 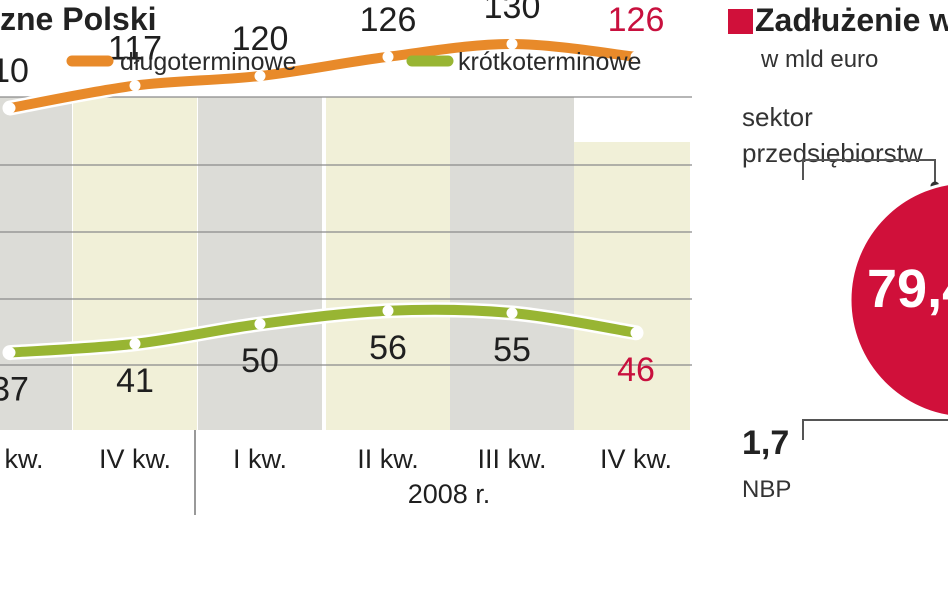 What do you see at coordinates (512, 350) in the screenshot?
I see `data-label: 55` at bounding box center [512, 350].